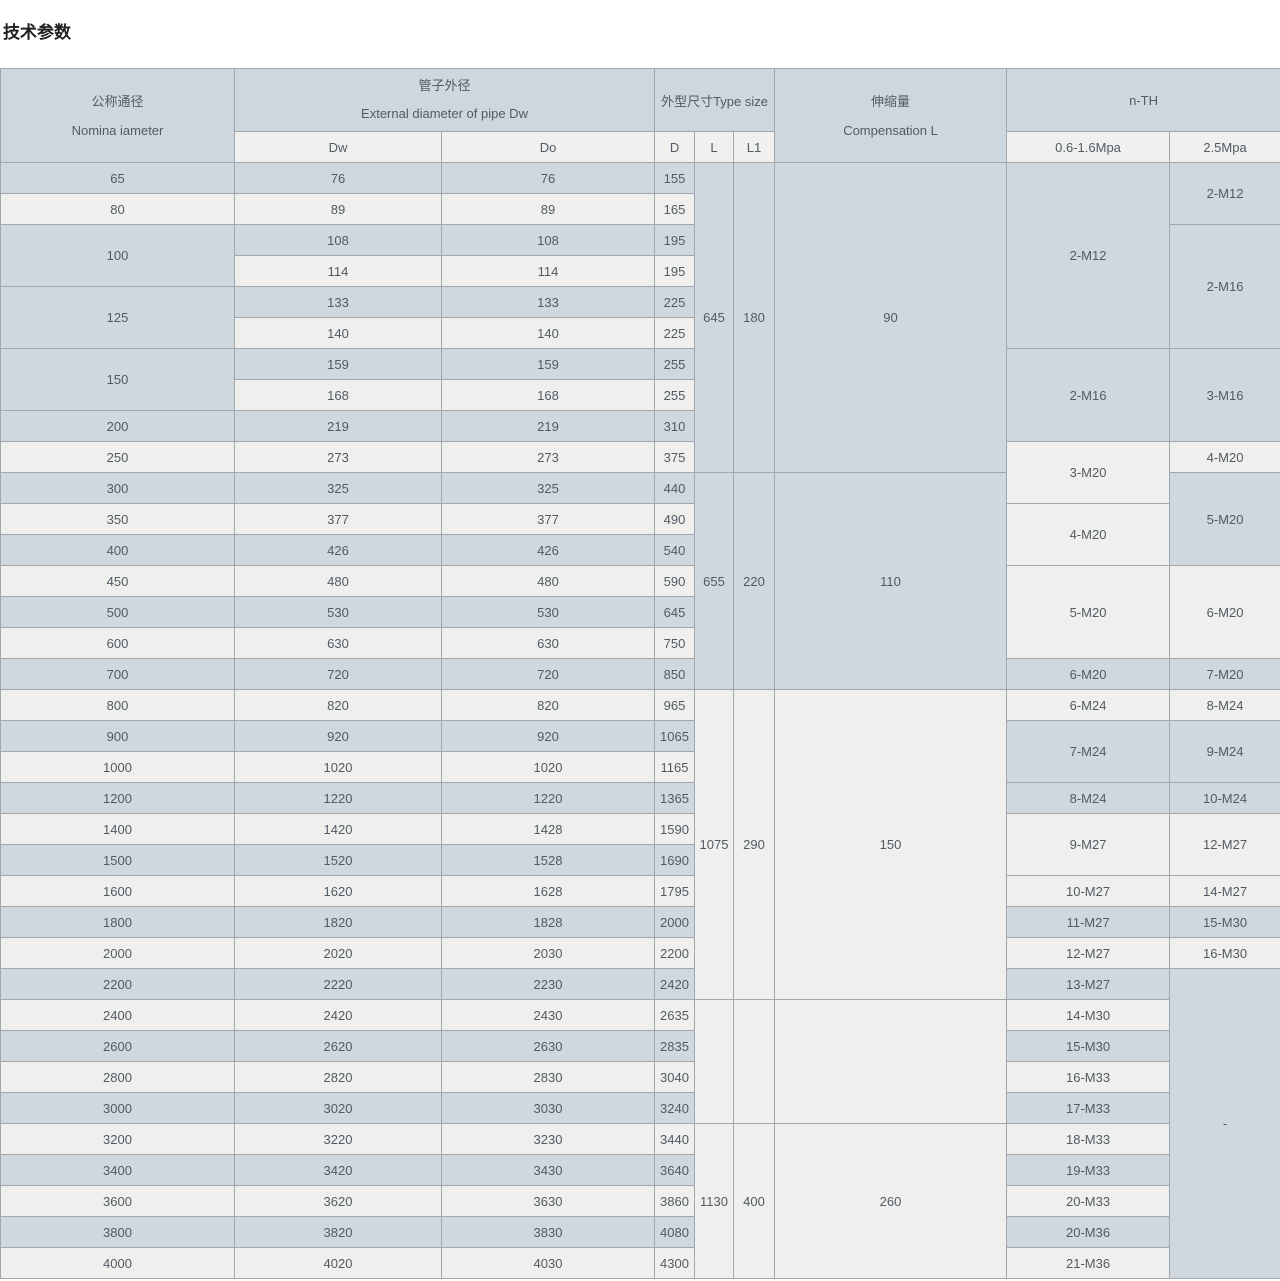 Image resolution: width=1280 pixels, height=1281 pixels. Describe the element at coordinates (675, 767) in the screenshot. I see `cell-d: 1165` at that location.